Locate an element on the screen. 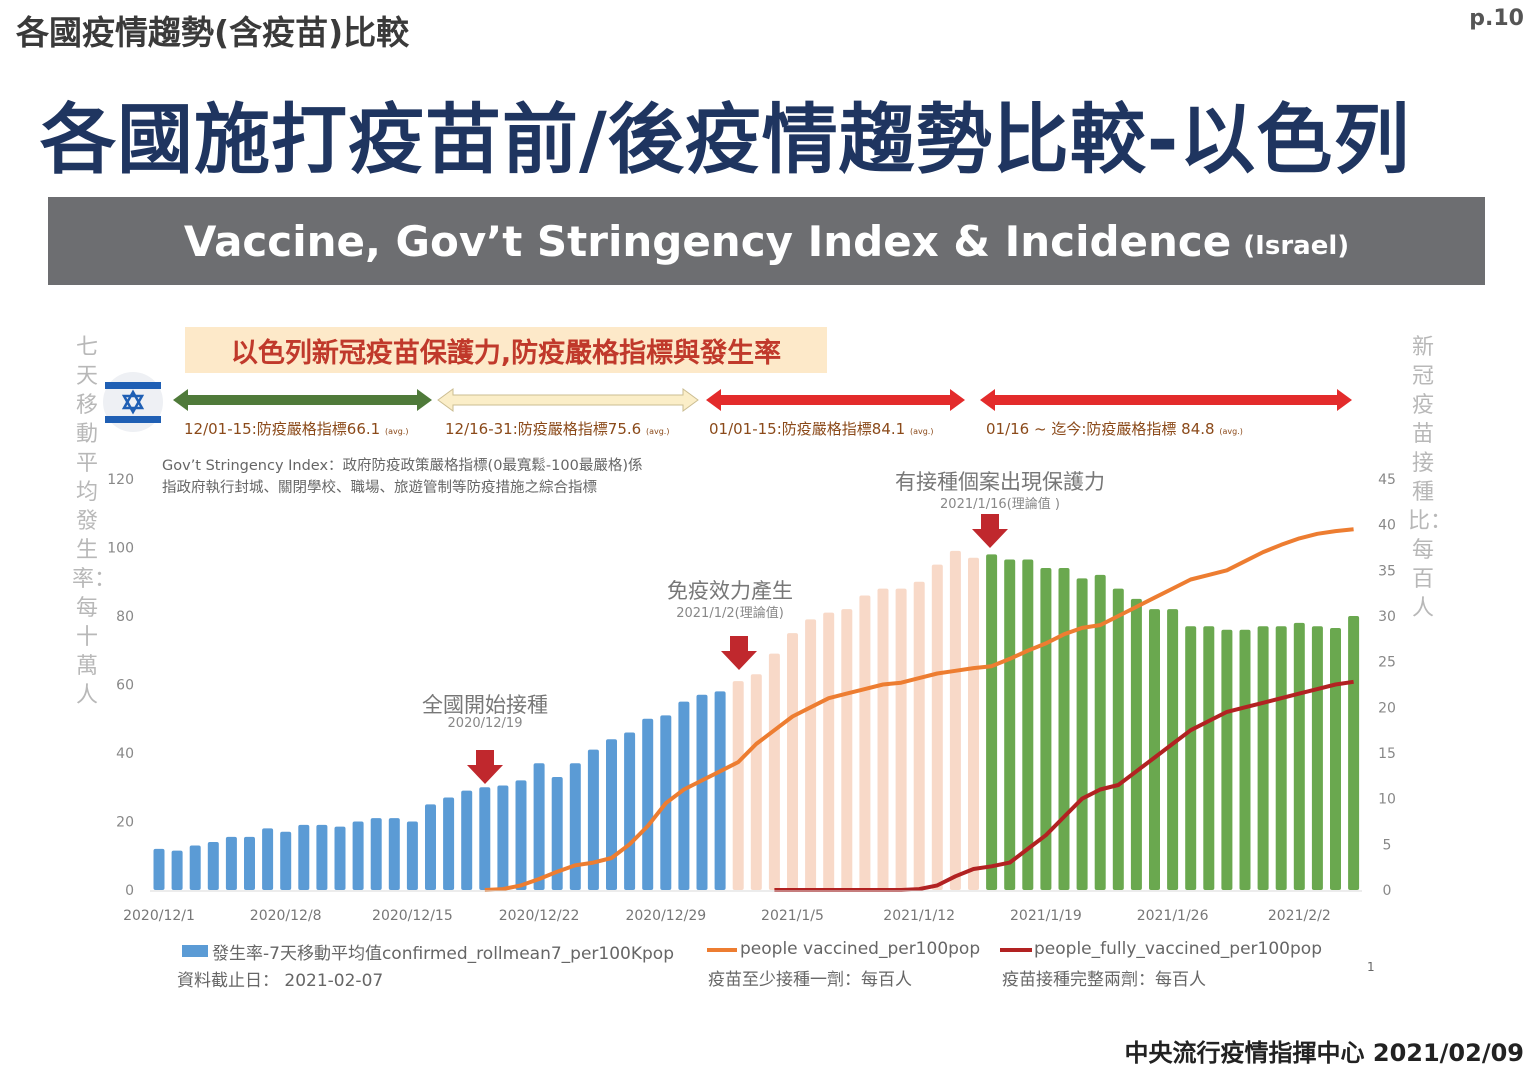  period-label-1: 12/01-15:防疫嚴格指標66.1 (avg.) is located at coordinates (296, 428).